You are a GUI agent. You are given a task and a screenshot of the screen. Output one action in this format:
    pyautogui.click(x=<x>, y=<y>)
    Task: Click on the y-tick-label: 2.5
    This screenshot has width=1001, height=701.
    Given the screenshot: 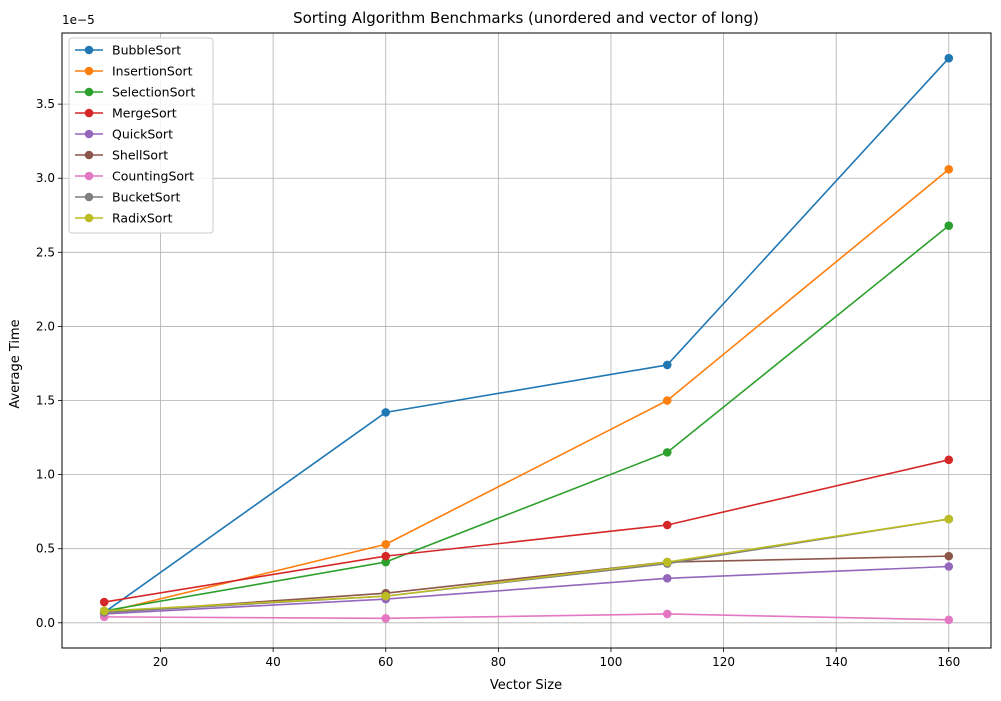 What is the action you would take?
    pyautogui.click(x=45, y=252)
    